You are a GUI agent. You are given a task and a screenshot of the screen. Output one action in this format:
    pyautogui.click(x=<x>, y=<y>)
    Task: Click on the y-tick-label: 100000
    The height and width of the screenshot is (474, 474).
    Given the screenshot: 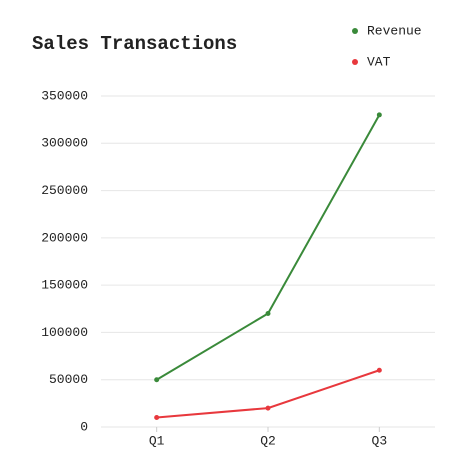 What is the action you would take?
    pyautogui.click(x=64, y=332)
    